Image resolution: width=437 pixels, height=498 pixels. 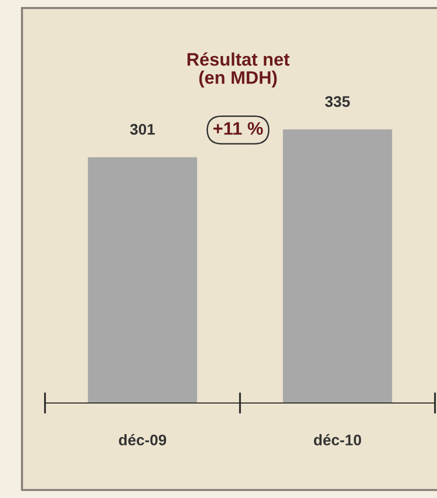 I want to click on x-tick-label: déc-09, so click(x=142, y=440).